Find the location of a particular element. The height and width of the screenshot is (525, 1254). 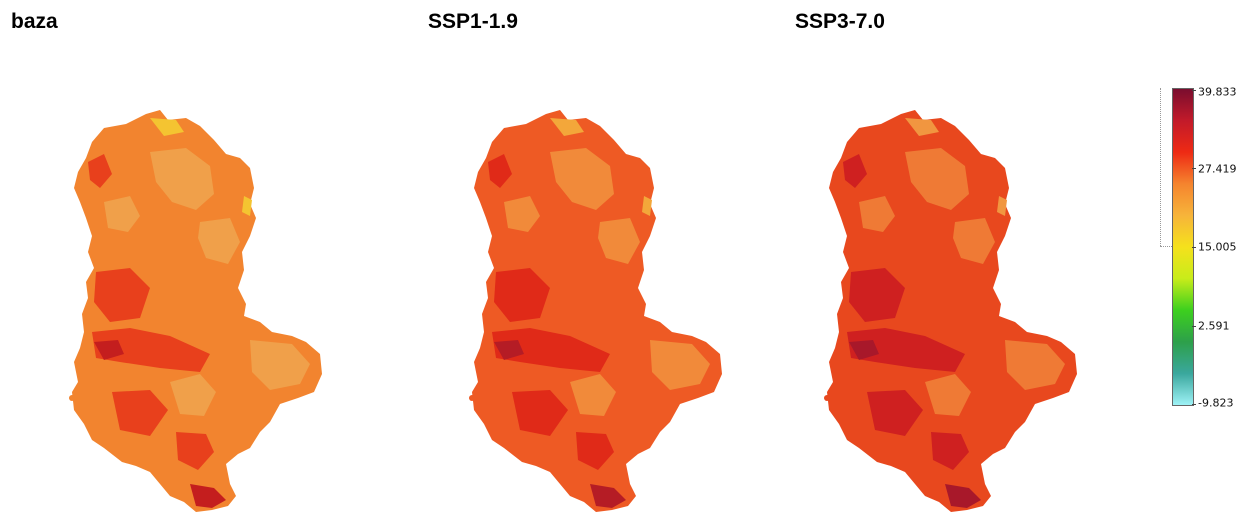

legend-label-upper: 27.419 is located at coordinates (1217, 169).